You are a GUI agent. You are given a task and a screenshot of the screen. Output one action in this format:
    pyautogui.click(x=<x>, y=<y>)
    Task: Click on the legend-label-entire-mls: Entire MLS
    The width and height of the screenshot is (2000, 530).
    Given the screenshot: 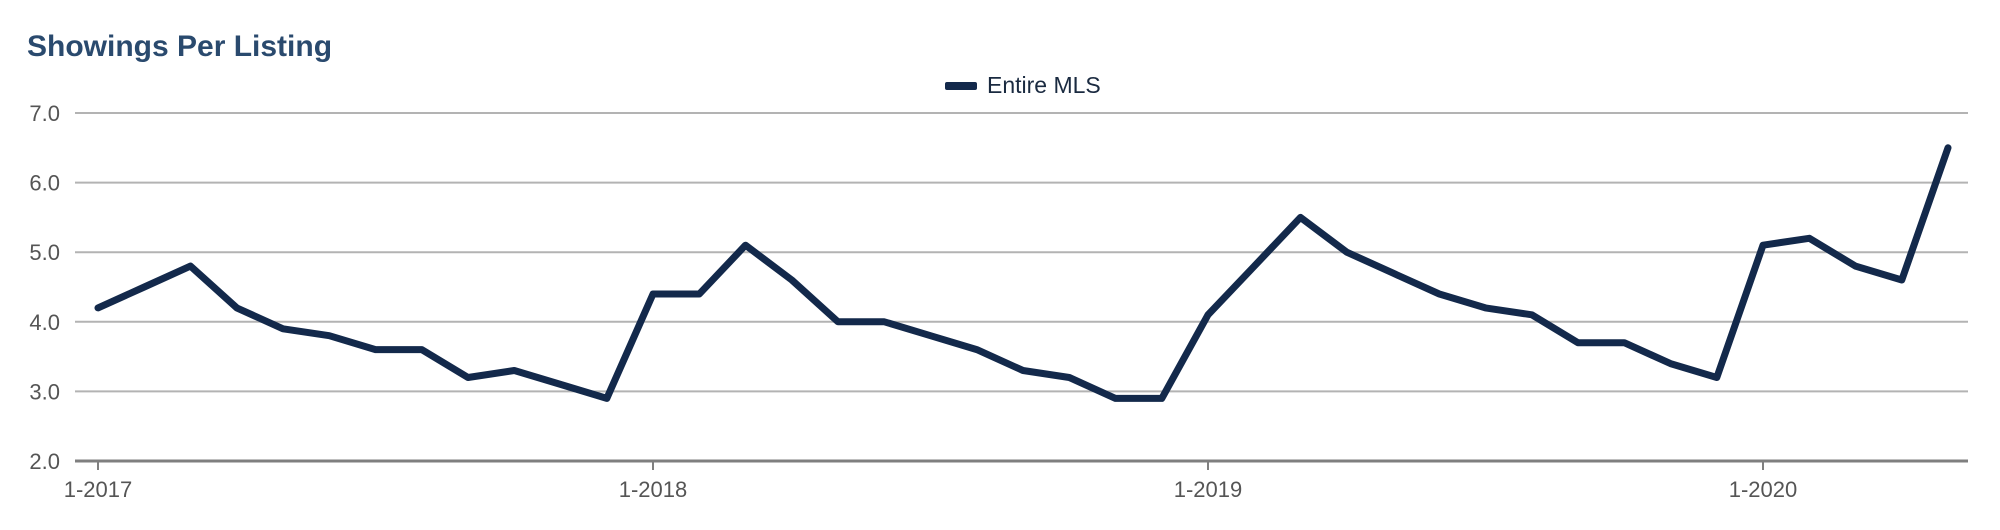 What is the action you would take?
    pyautogui.click(x=1044, y=85)
    